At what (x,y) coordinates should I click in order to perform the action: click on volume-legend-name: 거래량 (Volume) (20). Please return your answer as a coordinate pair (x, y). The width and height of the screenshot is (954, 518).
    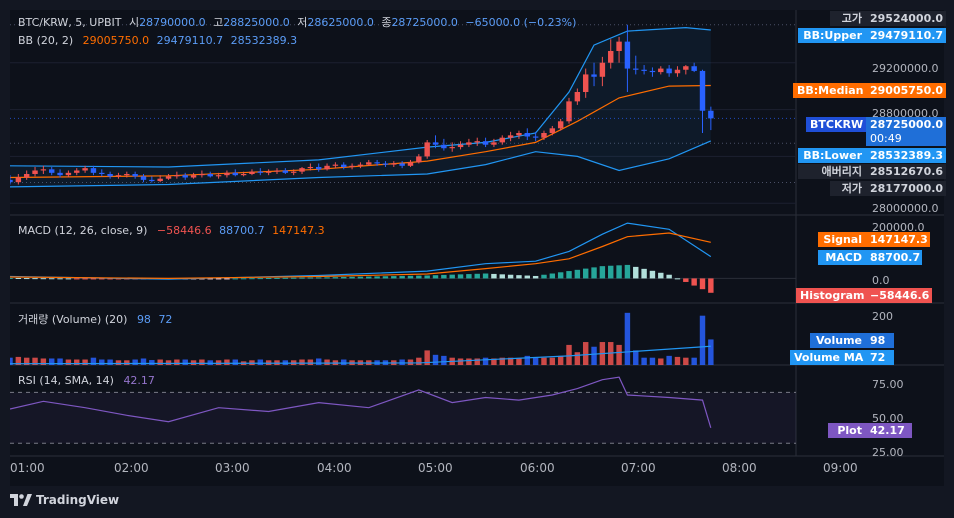
    Looking at the image, I should click on (73, 319).